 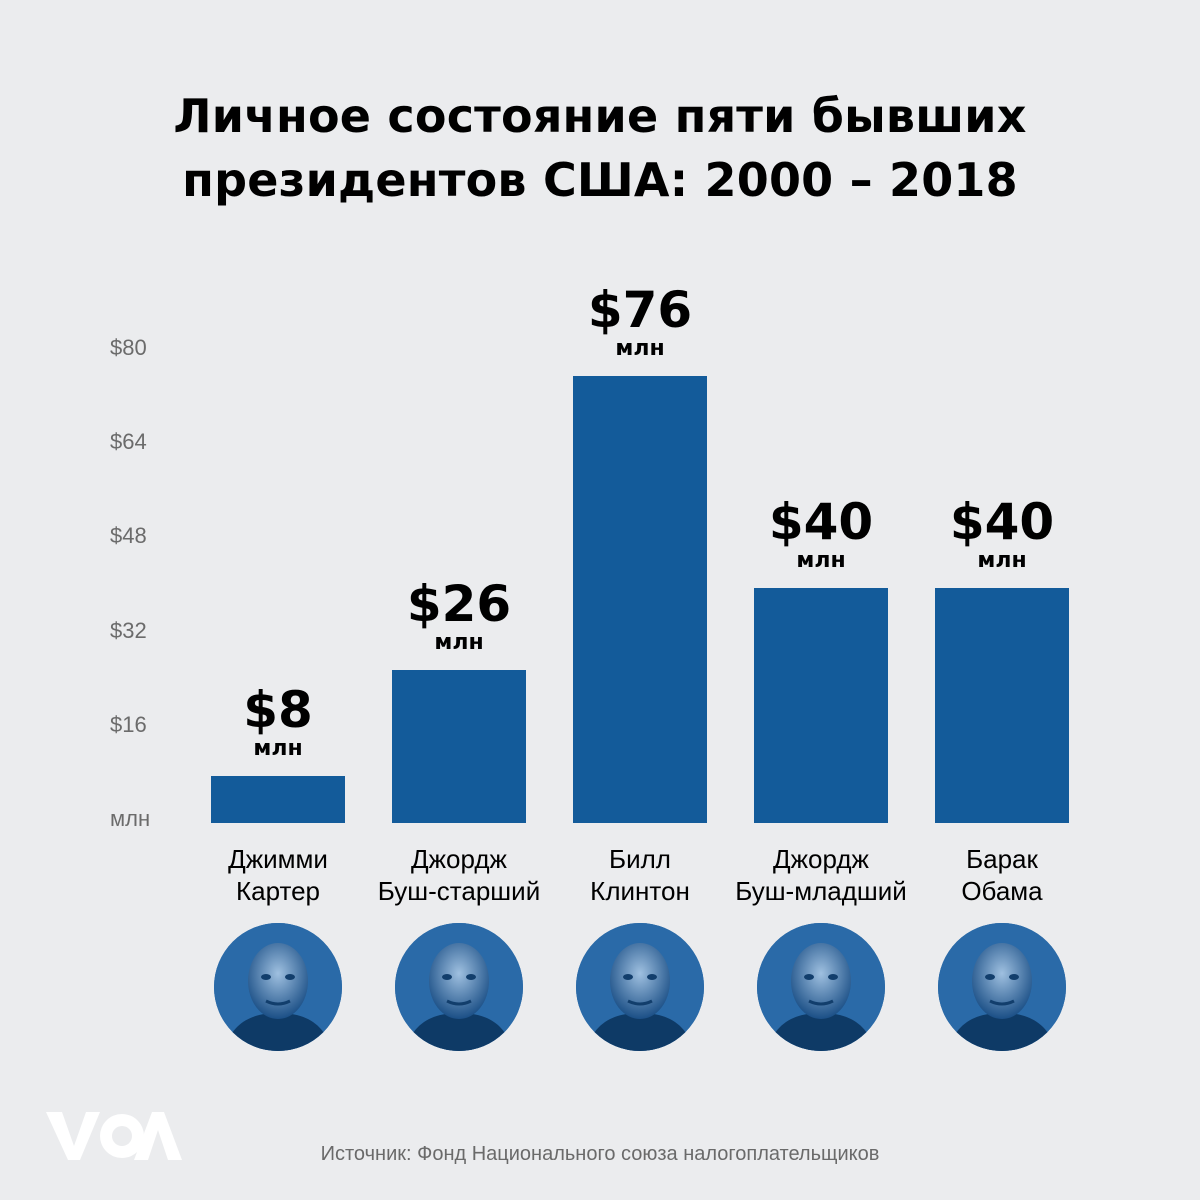 What do you see at coordinates (640, 891) in the screenshot?
I see `category-label-line: Клинтон` at bounding box center [640, 891].